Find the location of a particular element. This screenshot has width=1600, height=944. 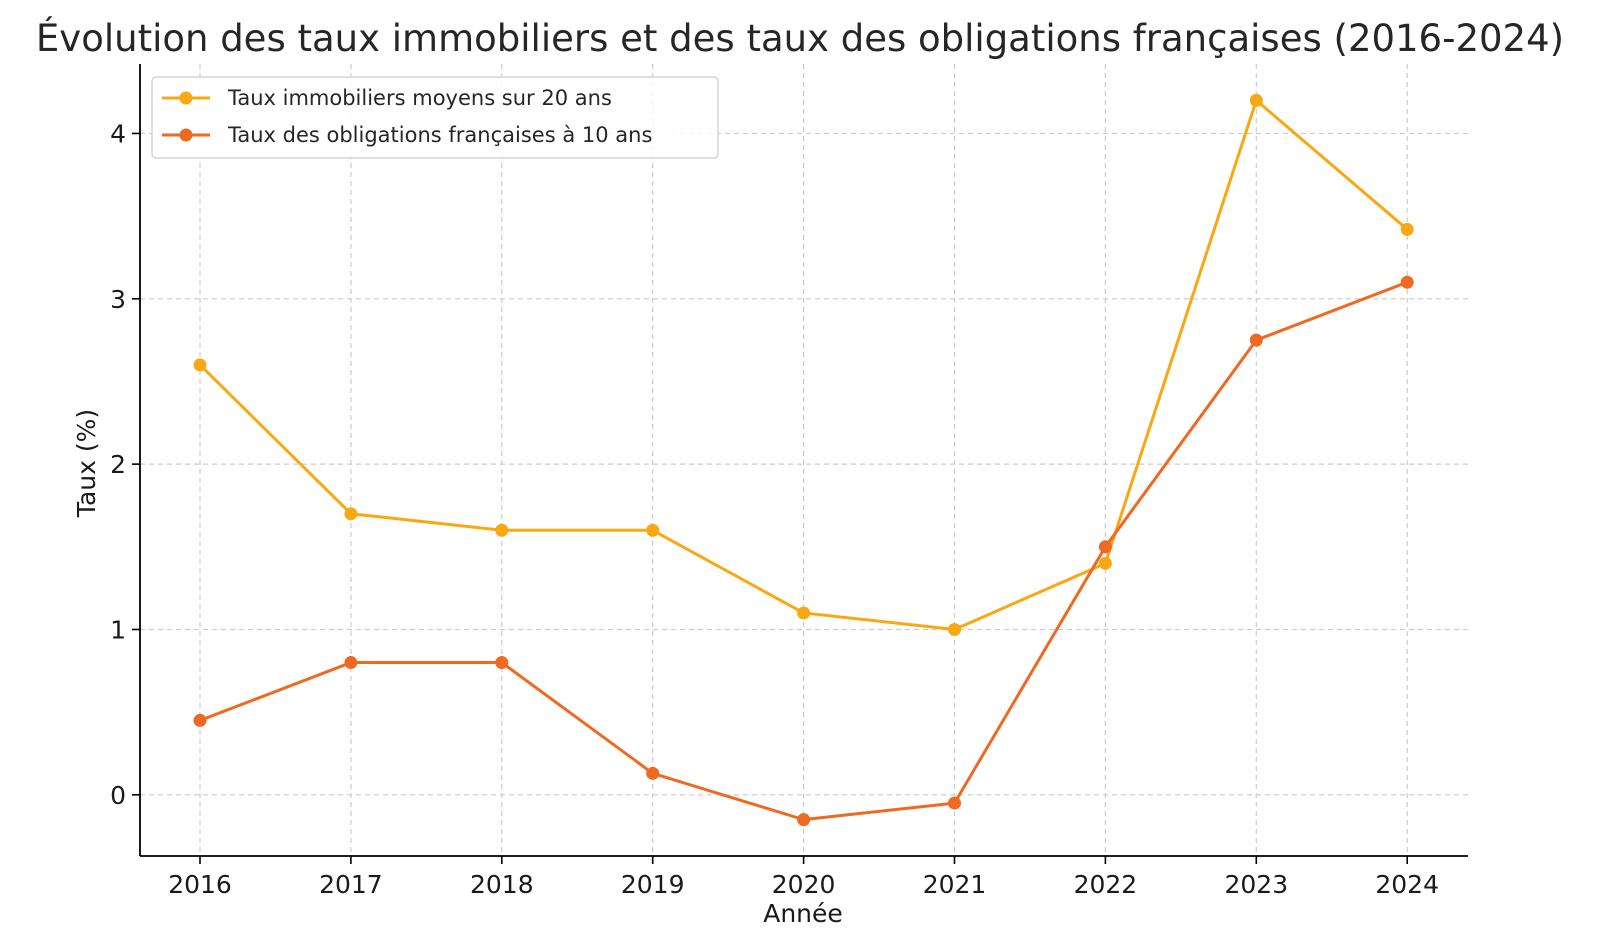

y-axis-label: Taux (%) is located at coordinates (86, 463).